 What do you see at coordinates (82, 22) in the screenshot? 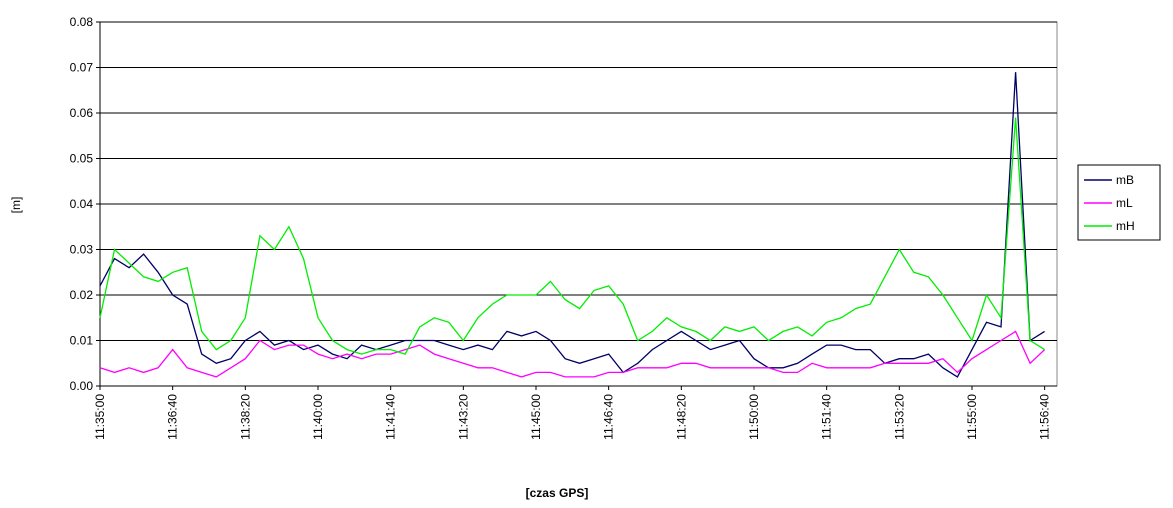
I see `y-tick-label: 0.08` at bounding box center [82, 22].